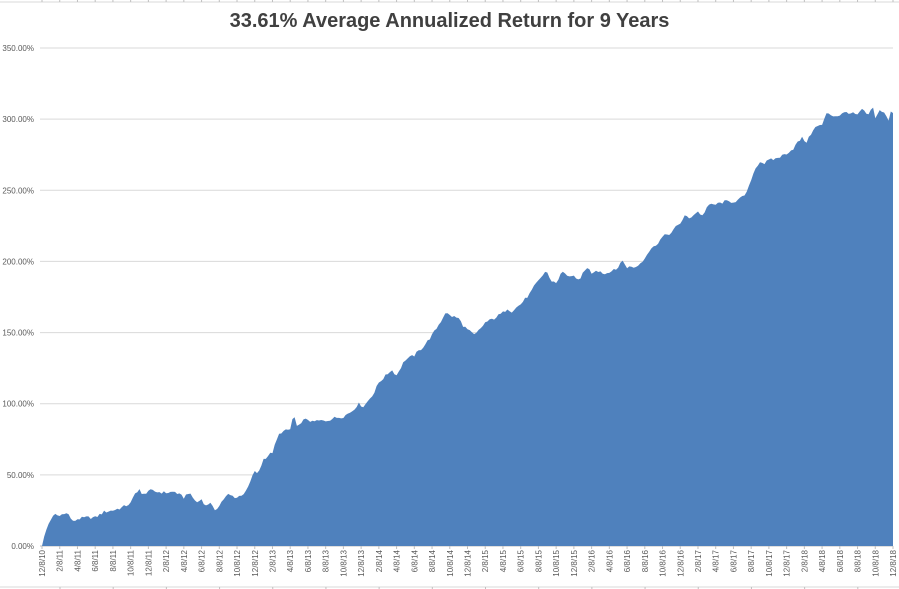  I want to click on x-axis-label: 2/8/11, so click(60, 560).